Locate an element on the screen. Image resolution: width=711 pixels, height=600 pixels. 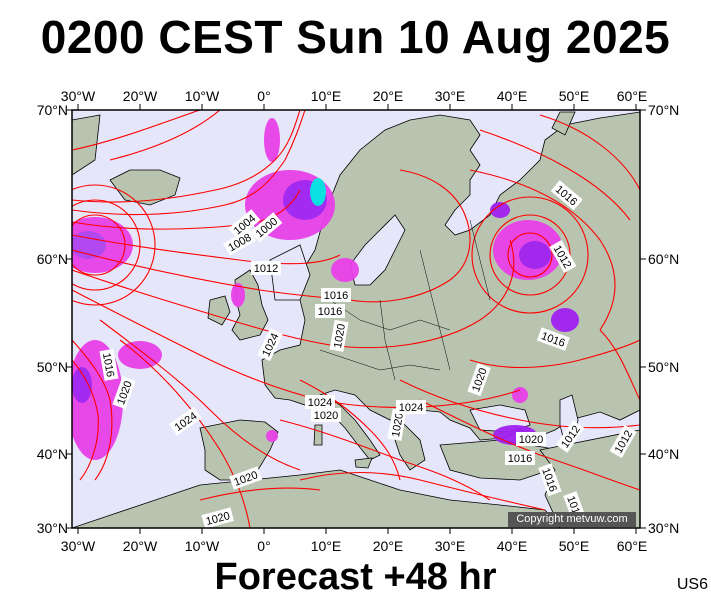
land-sicily is located at coordinates (363, 463).